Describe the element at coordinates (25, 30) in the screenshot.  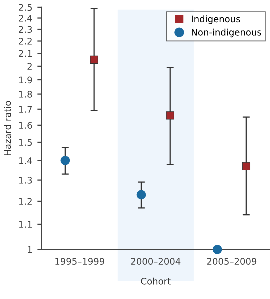
I see `y-tick-label: 2.3` at that location.